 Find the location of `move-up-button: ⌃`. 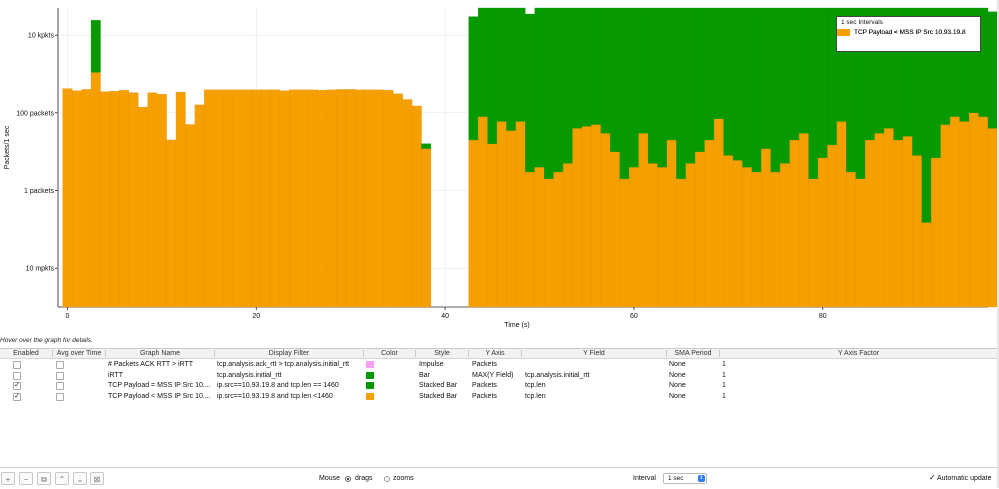

move-up-button: ⌃ is located at coordinates (62, 478).